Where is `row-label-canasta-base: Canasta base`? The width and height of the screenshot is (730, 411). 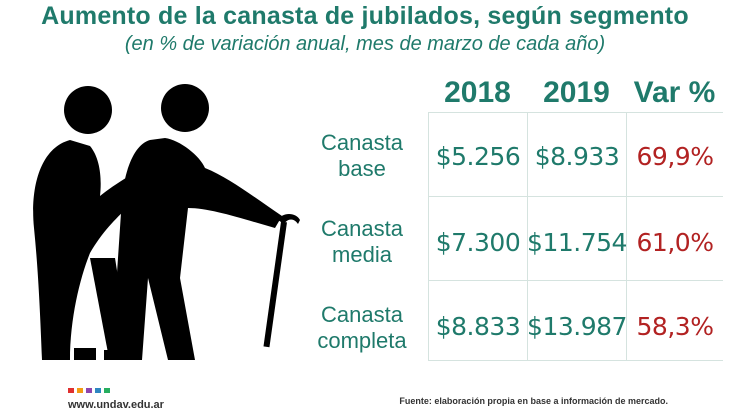 row-label-canasta-base: Canasta base is located at coordinates (362, 155).